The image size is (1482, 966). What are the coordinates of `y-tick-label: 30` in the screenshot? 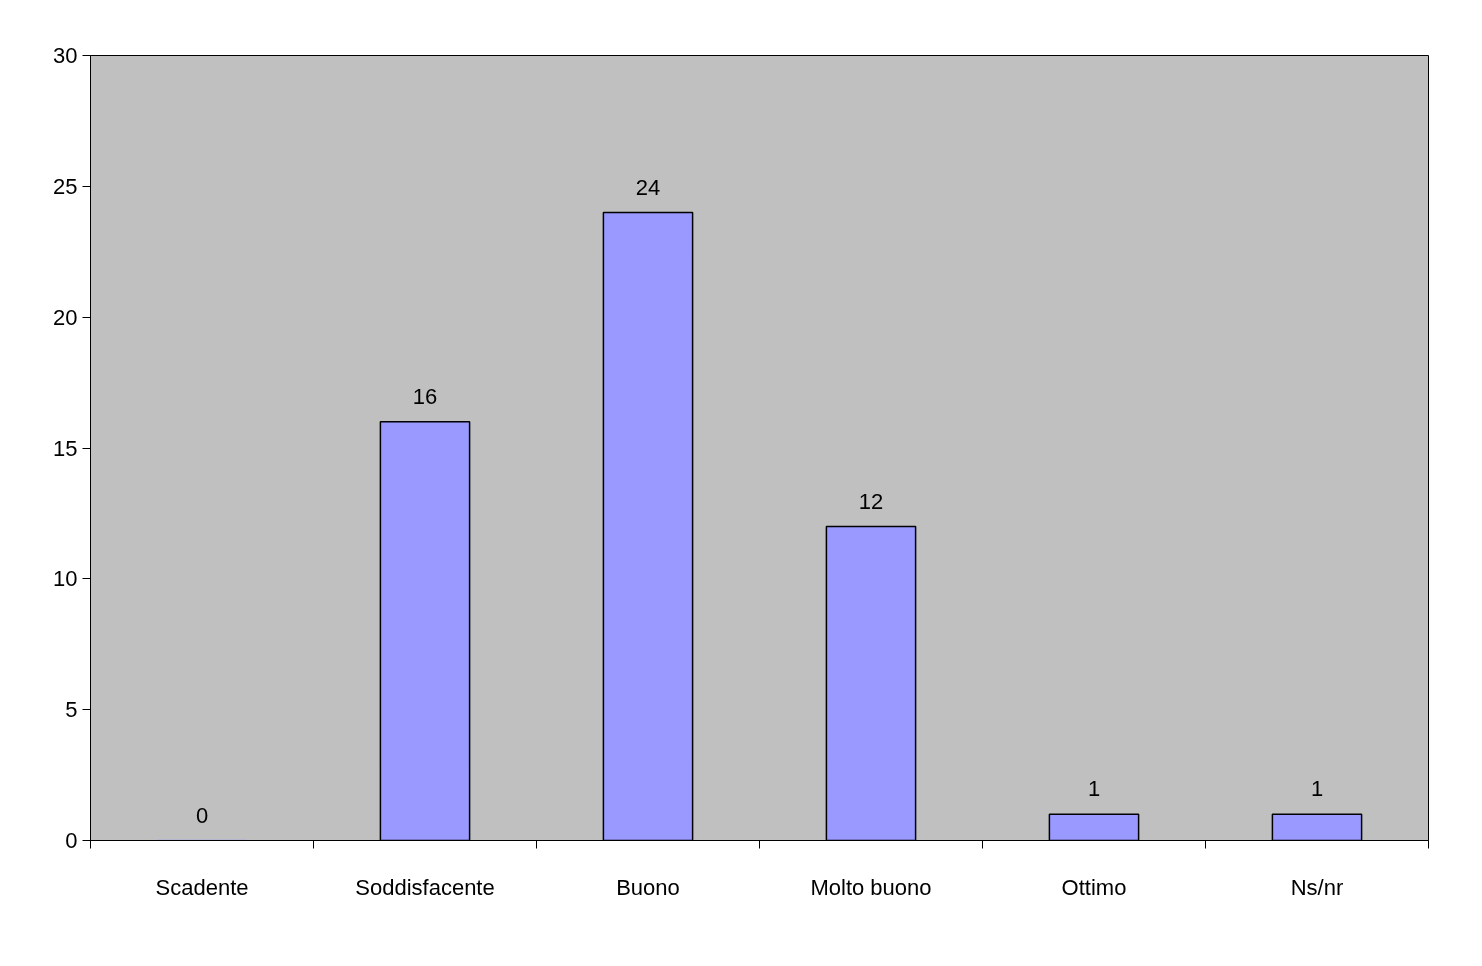 It's located at (65, 55).